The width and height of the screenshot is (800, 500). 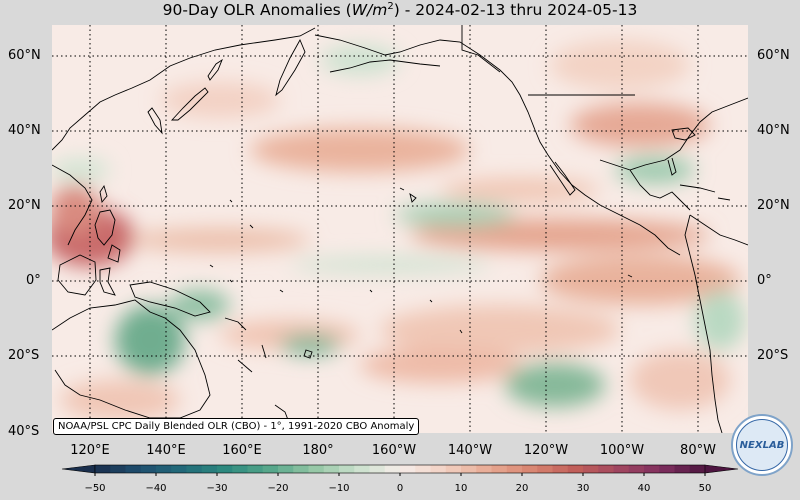 I want to click on colorbar-tick-label: −10, so click(x=339, y=488).